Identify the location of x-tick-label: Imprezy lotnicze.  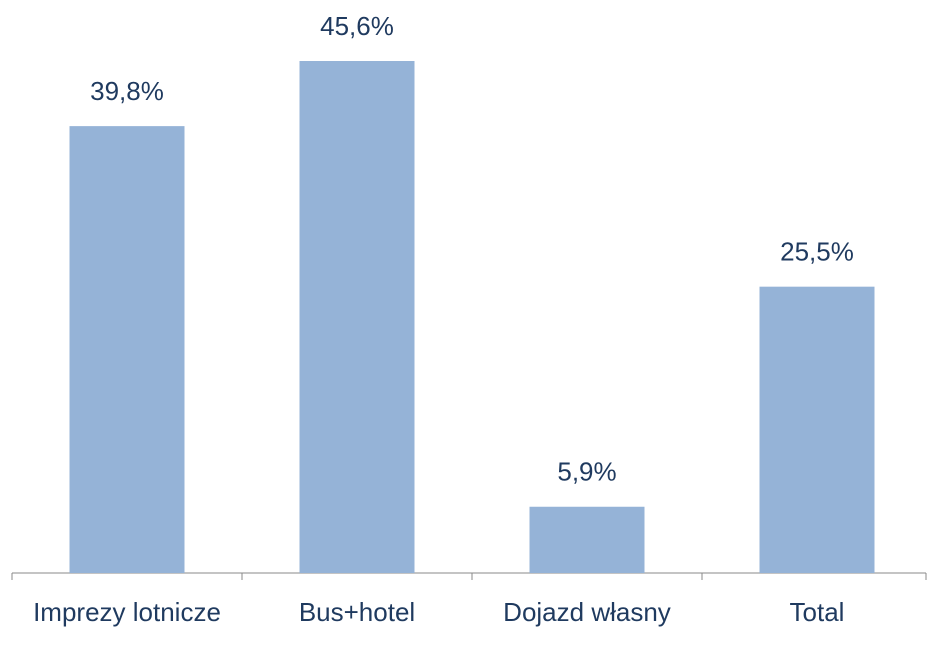
(127, 612).